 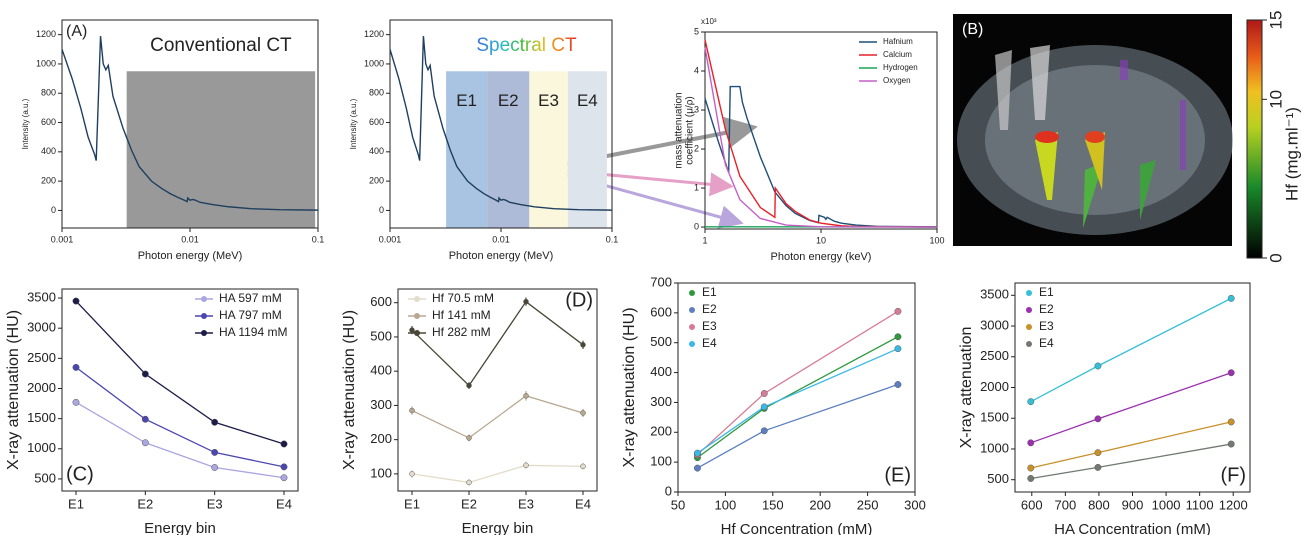 What do you see at coordinates (412, 503) in the screenshot?
I see `x-tick-label: E1` at bounding box center [412, 503].